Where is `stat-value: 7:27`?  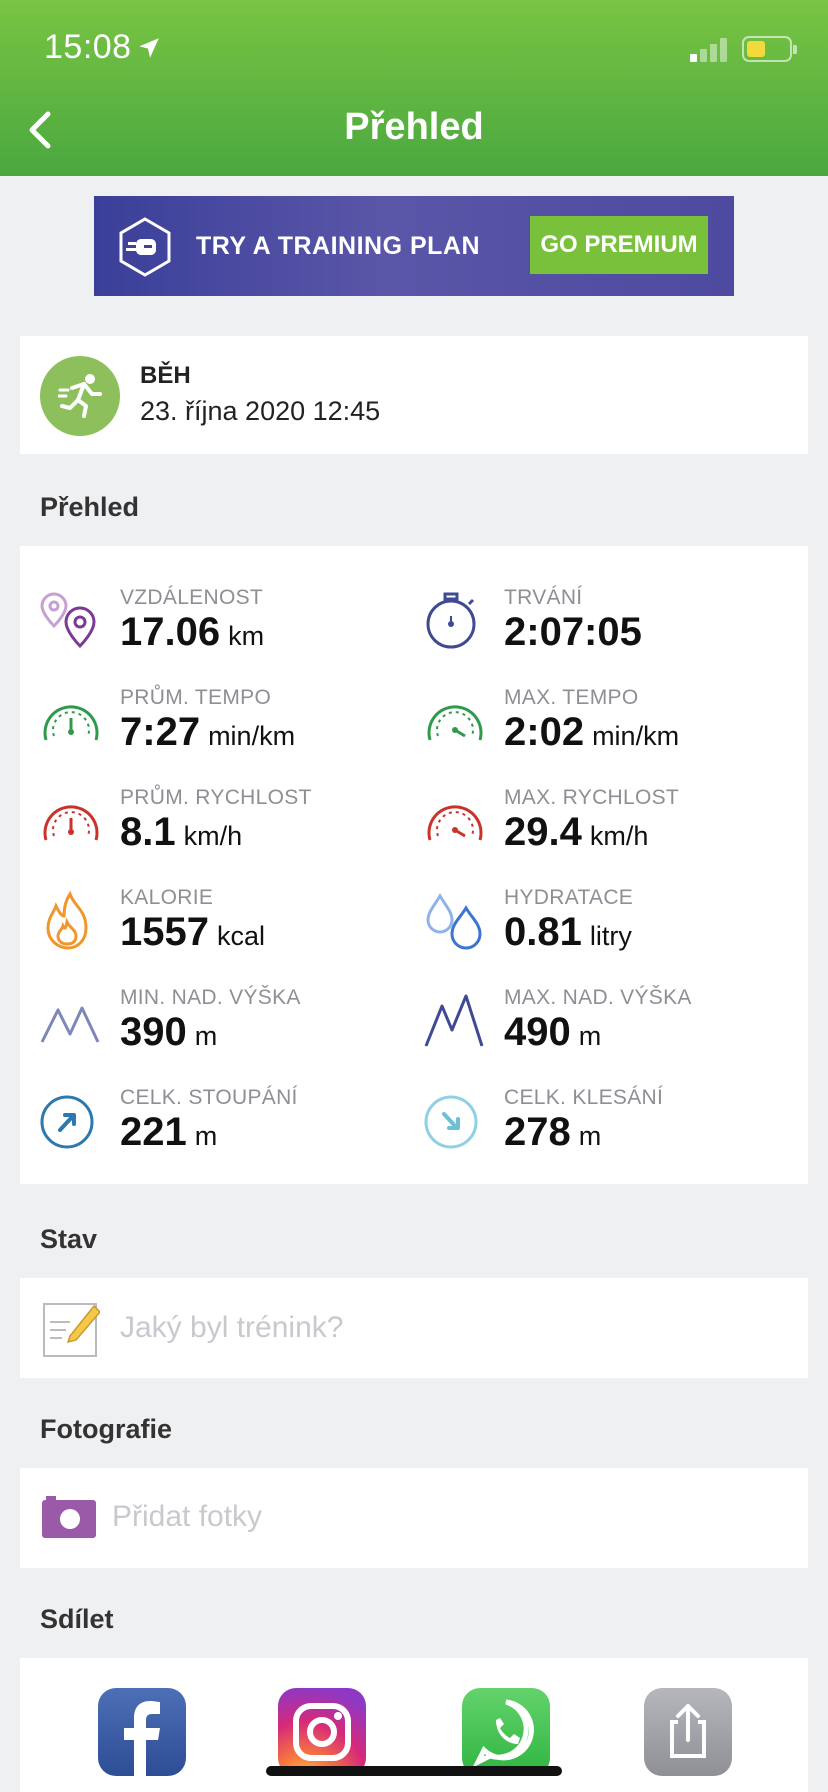
stat-value: 7:27 is located at coordinates (160, 732).